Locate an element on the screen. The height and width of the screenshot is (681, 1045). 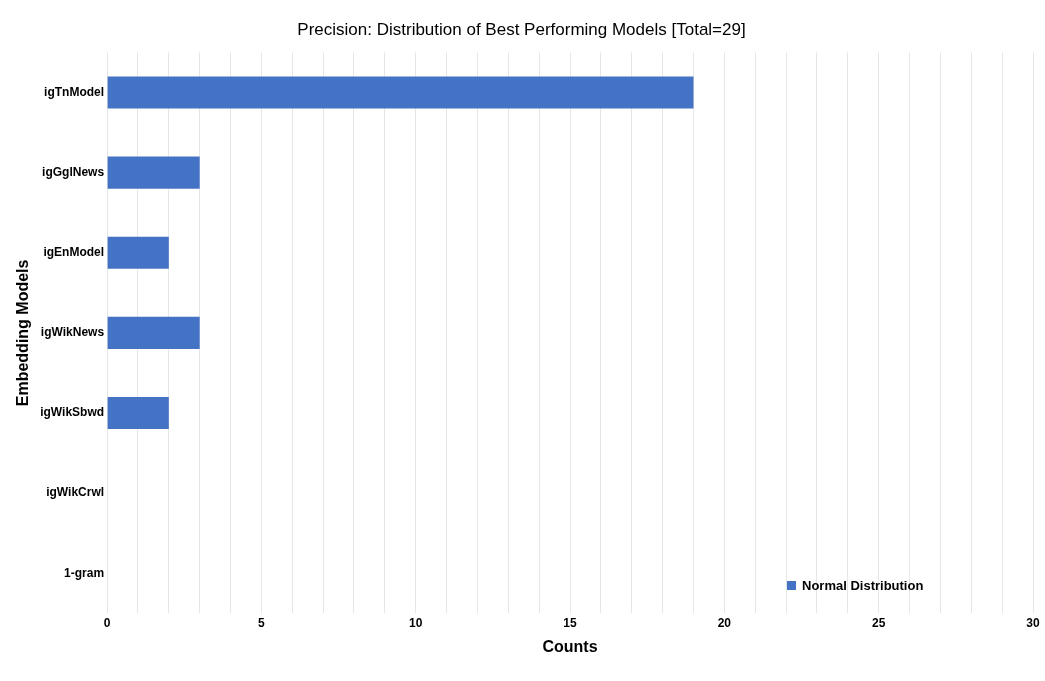
y-axis-title: Embedding Models is located at coordinates (23, 333).